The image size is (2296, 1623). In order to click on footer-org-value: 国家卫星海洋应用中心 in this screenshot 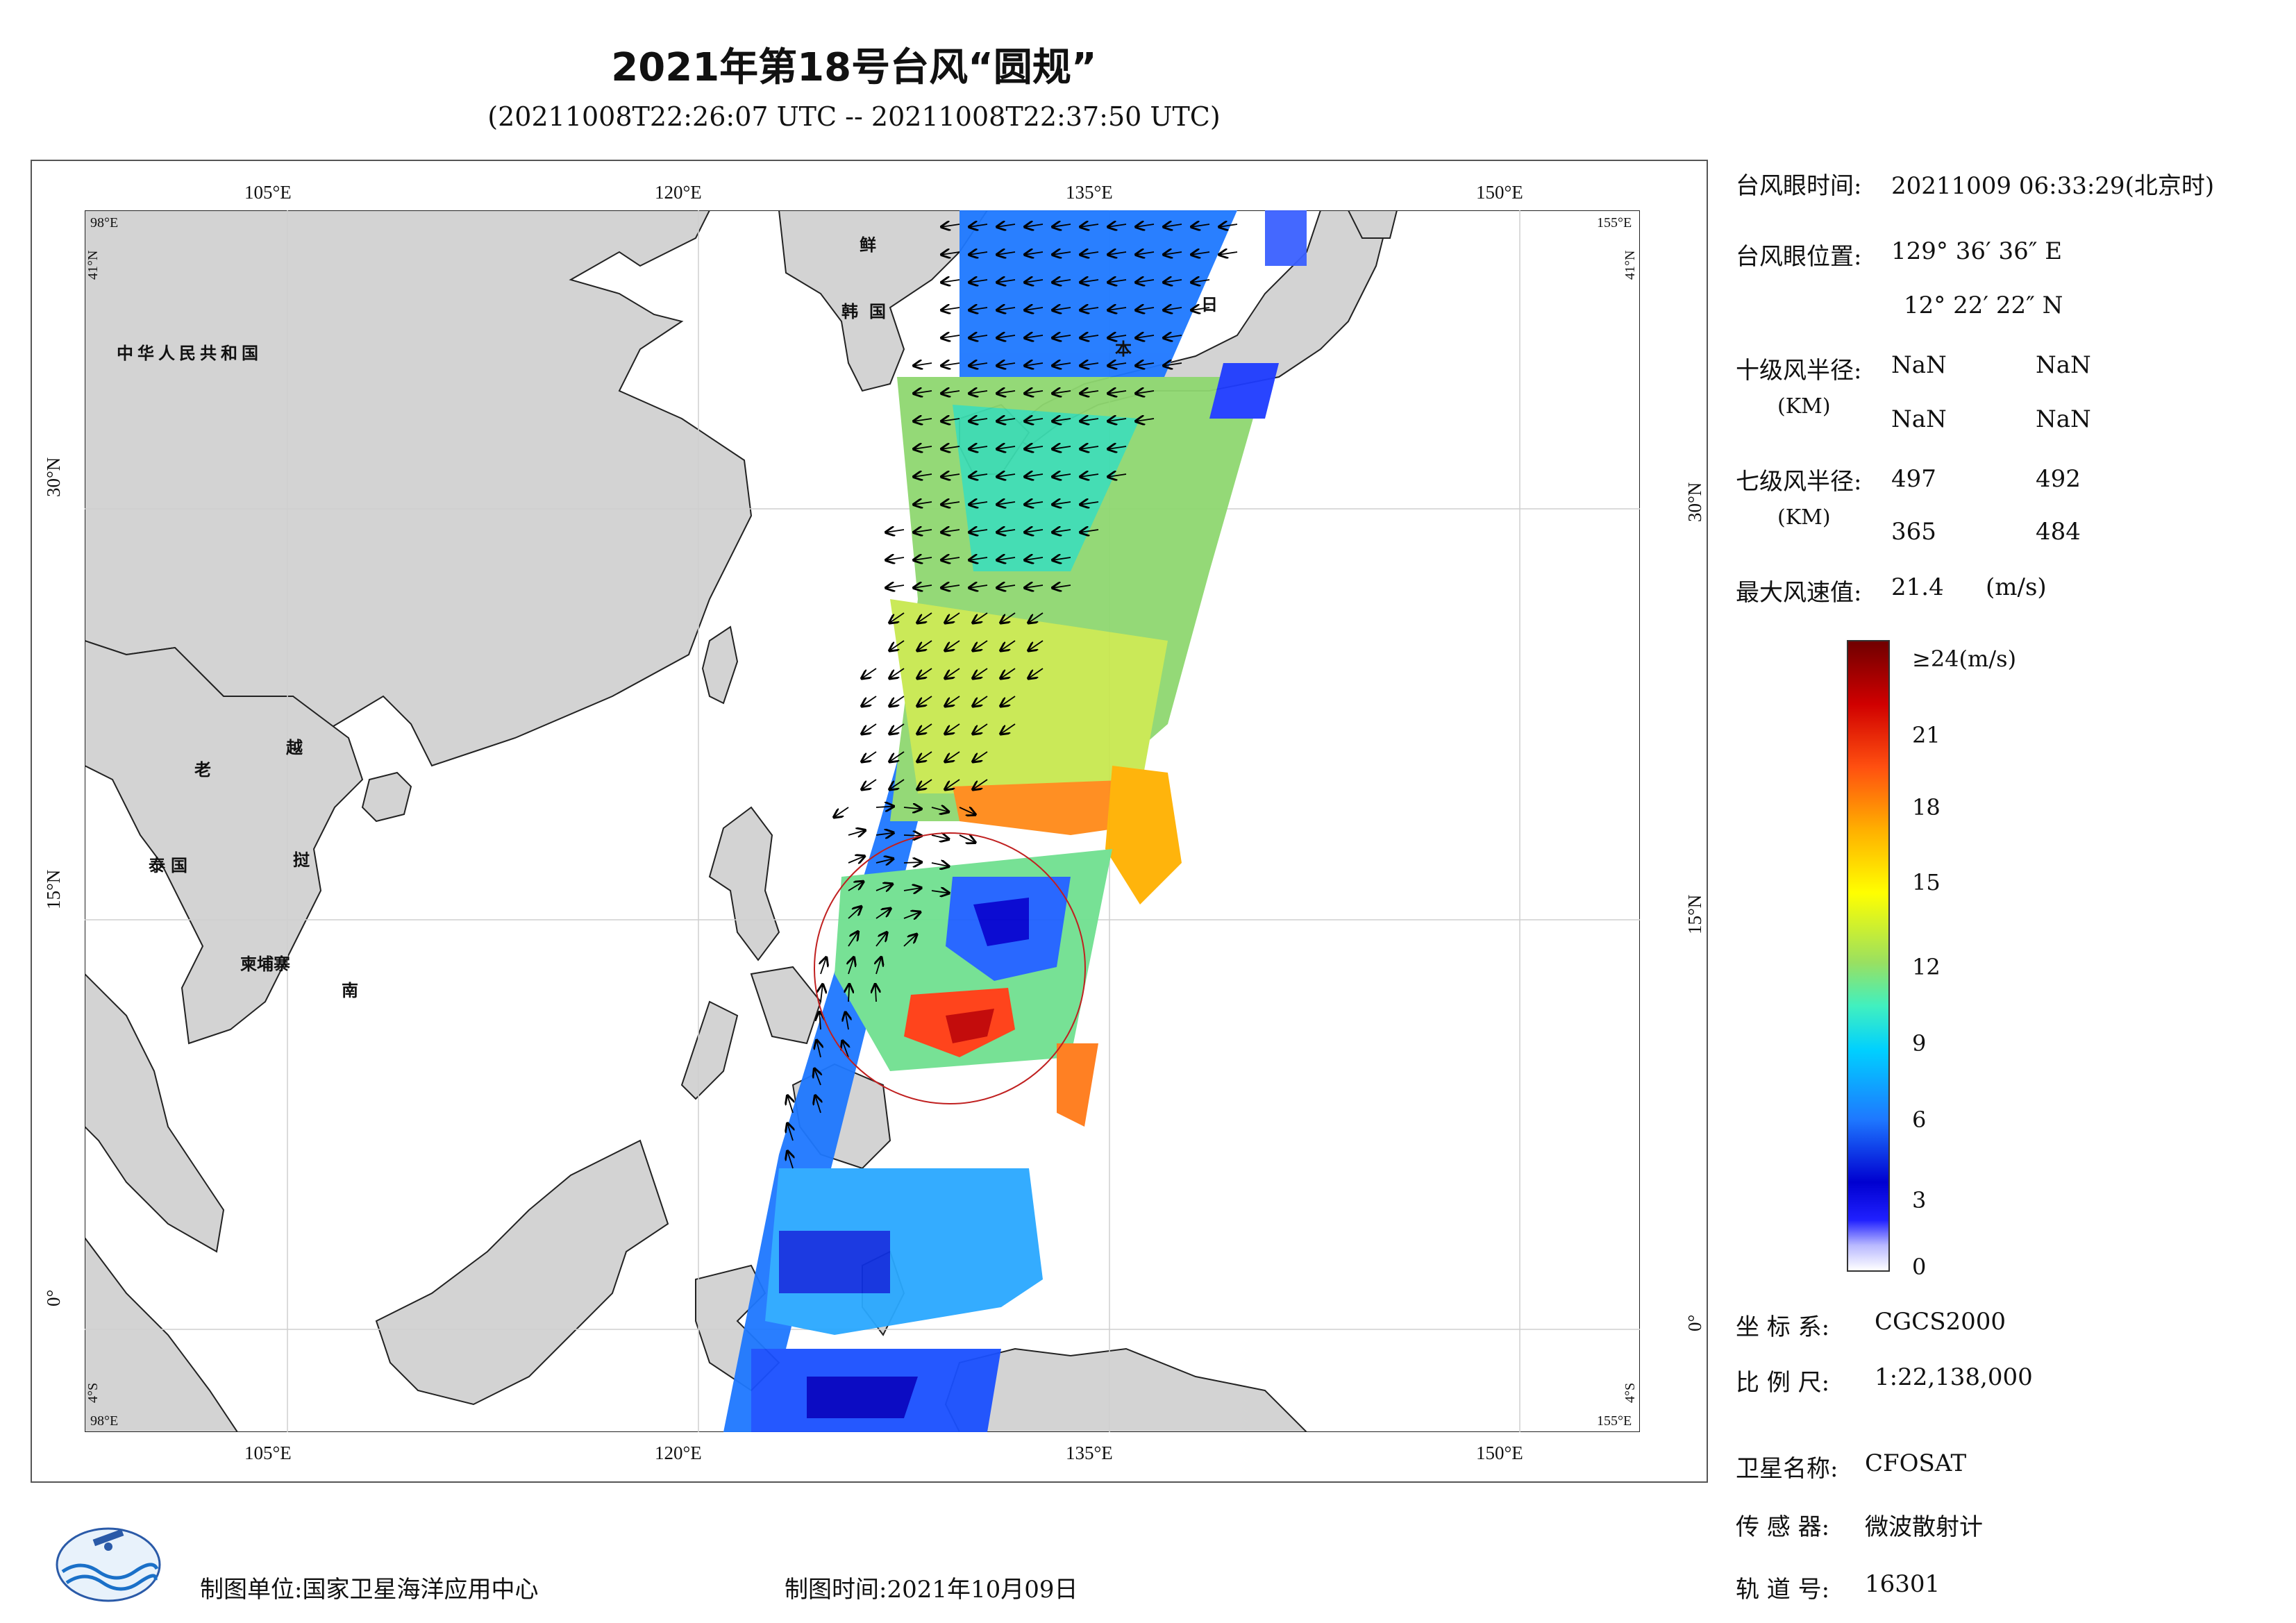, I will do `click(420, 1590)`.